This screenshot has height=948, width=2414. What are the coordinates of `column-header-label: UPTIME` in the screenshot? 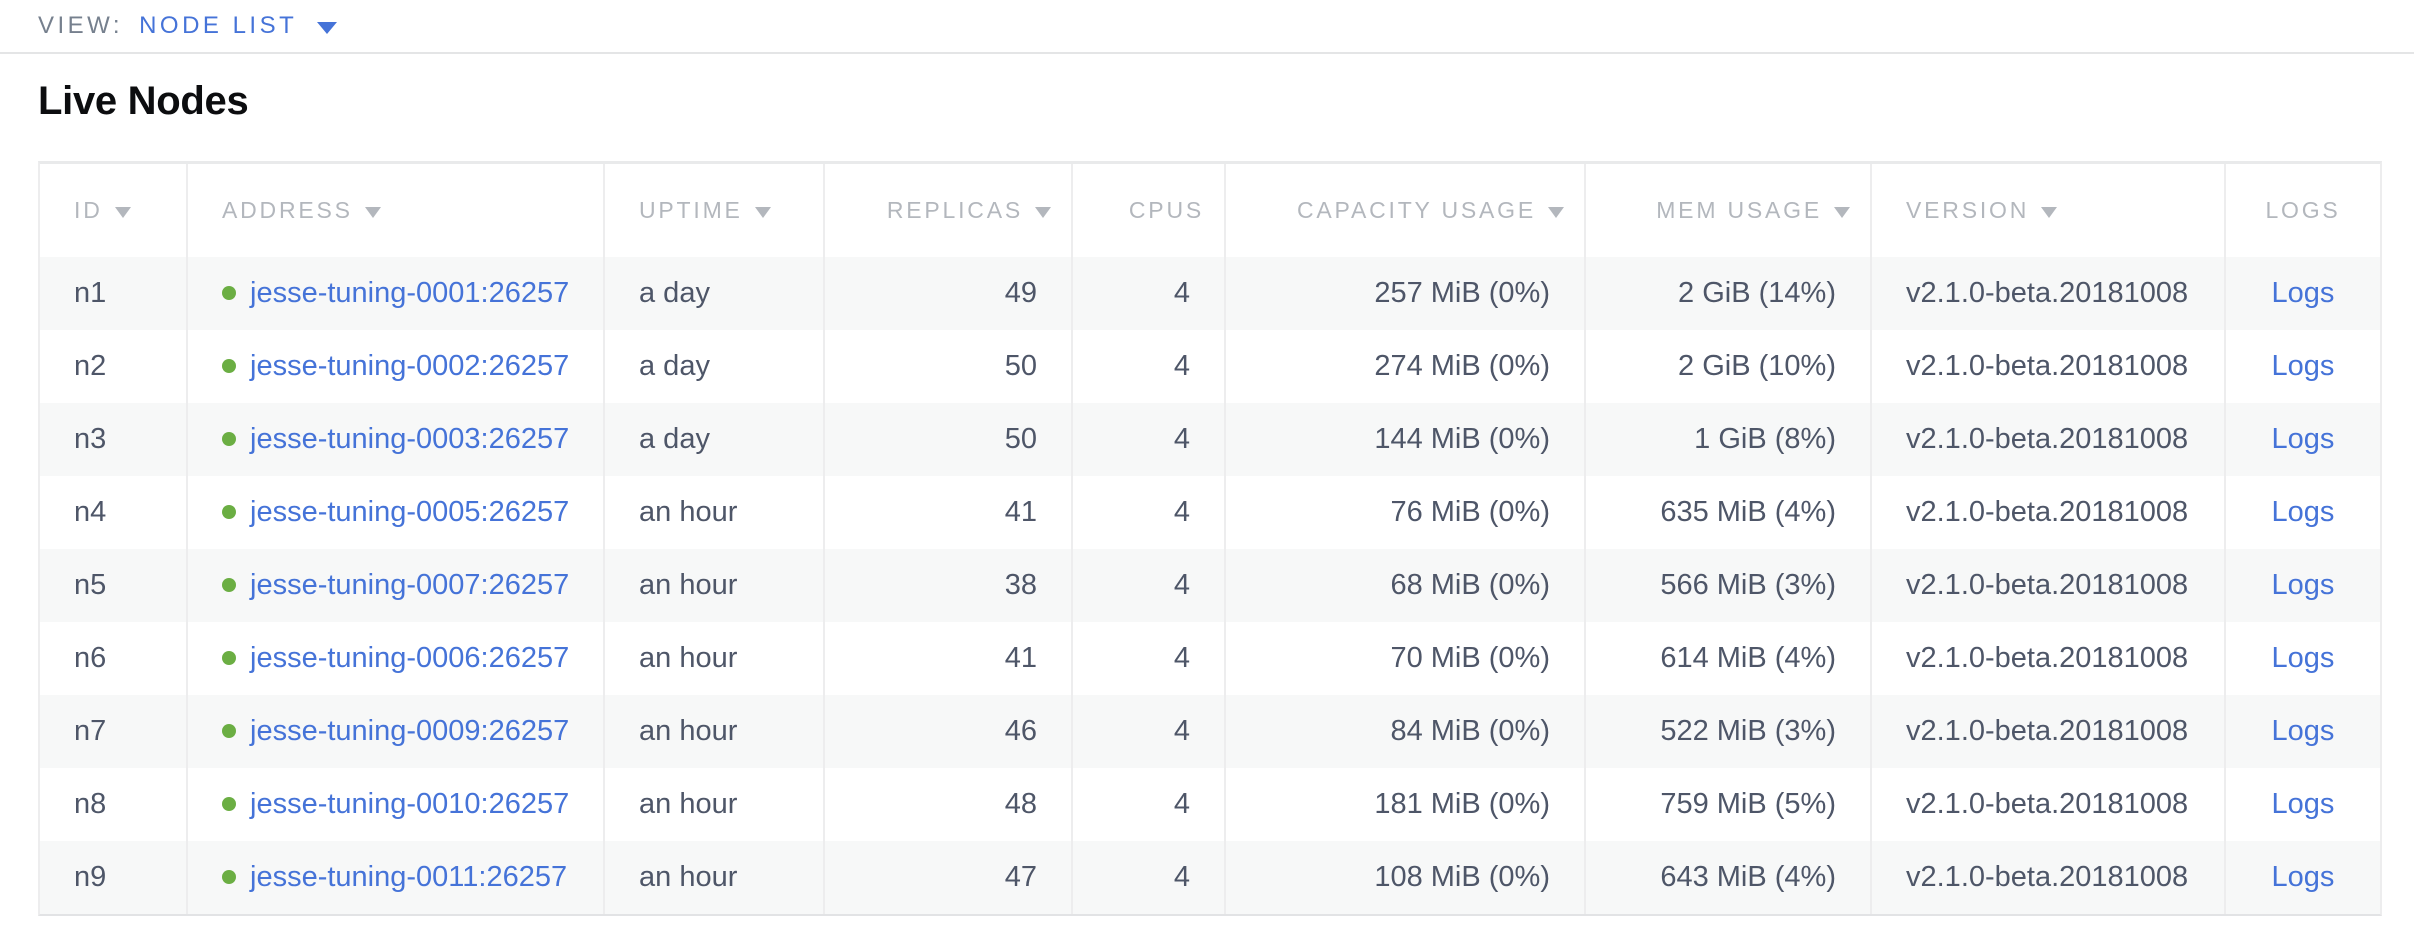 It's located at (691, 210).